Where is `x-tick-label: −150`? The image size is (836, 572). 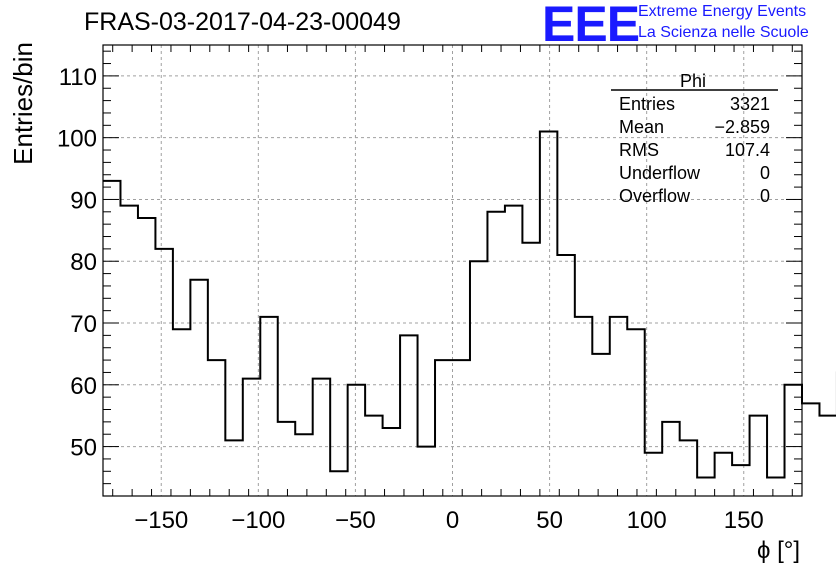
x-tick-label: −150 is located at coordinates (161, 520).